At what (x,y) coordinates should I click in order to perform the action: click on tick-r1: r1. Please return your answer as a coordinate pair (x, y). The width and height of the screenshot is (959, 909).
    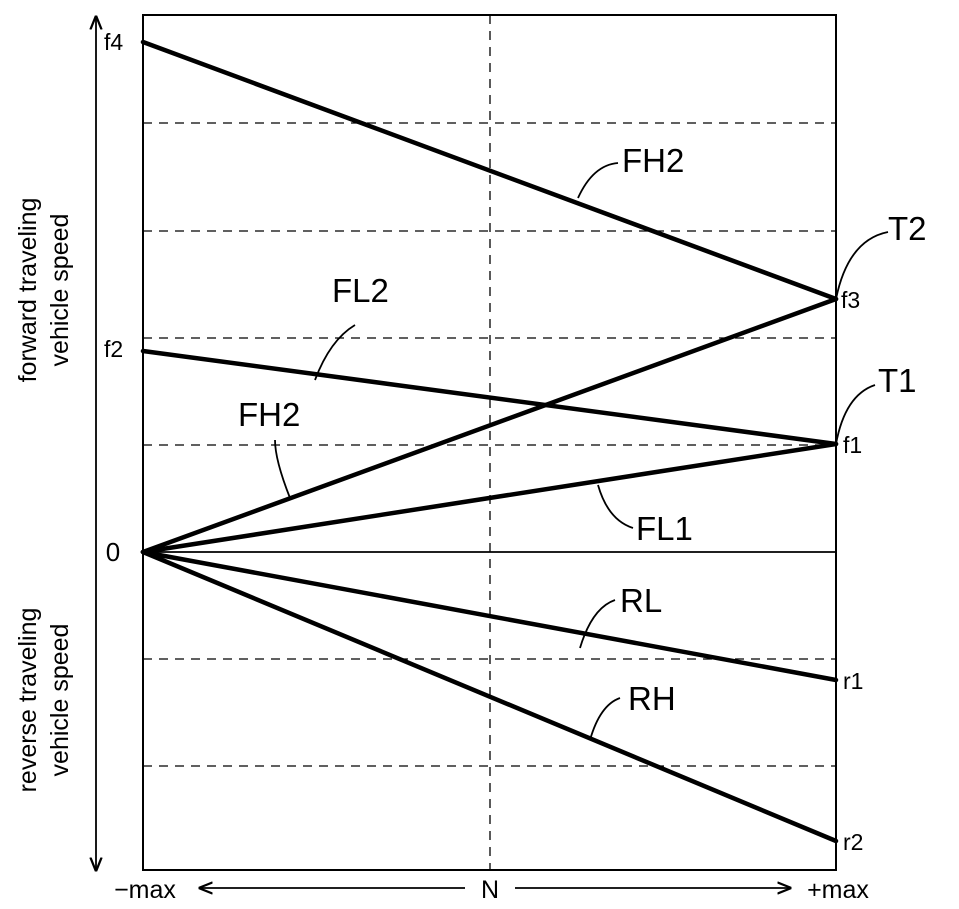
    Looking at the image, I should click on (853, 681).